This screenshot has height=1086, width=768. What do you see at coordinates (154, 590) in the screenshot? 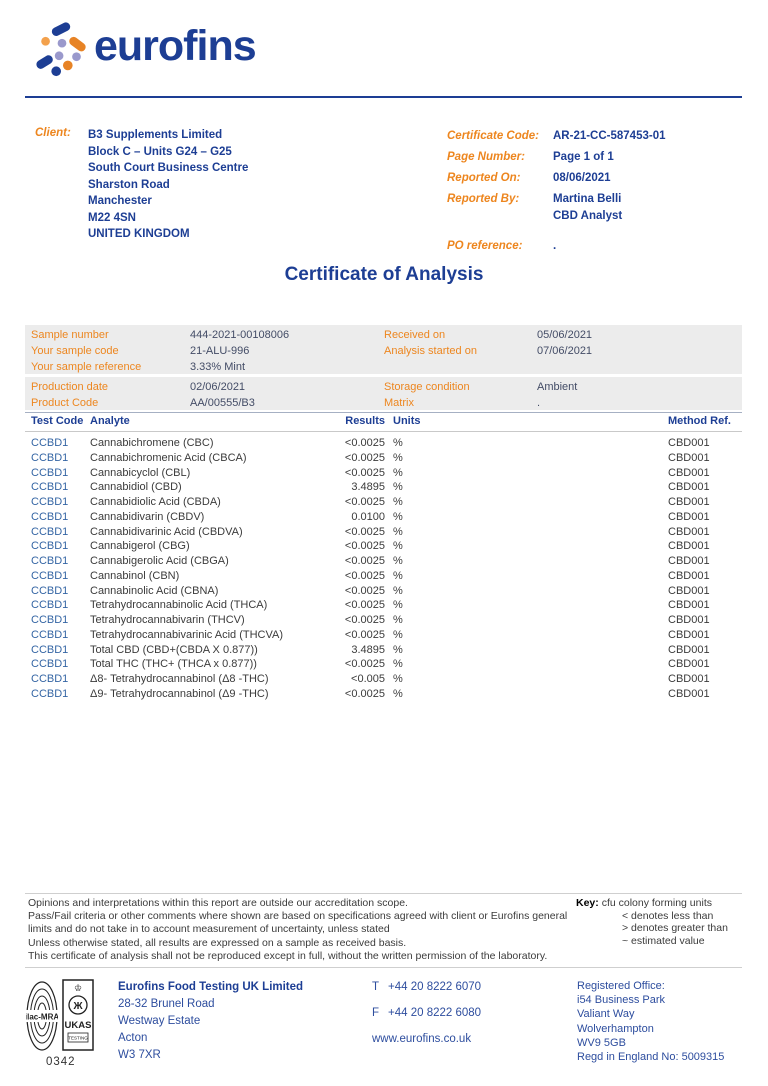
I see `result-analyte: Cannabinolic Acid (CBNA)` at bounding box center [154, 590].